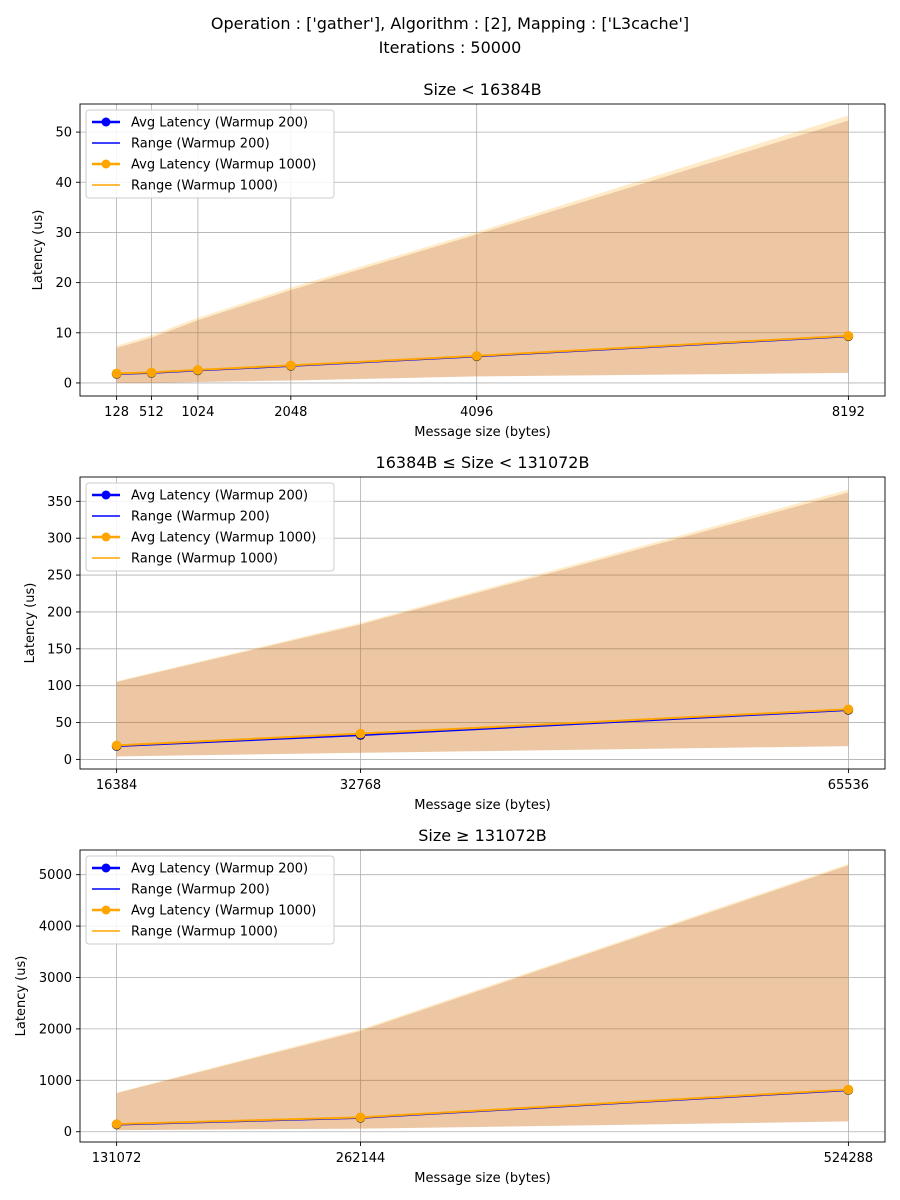 The image size is (900, 1200). Describe the element at coordinates (290, 412) in the screenshot. I see `x-tick-label: 2048` at that location.